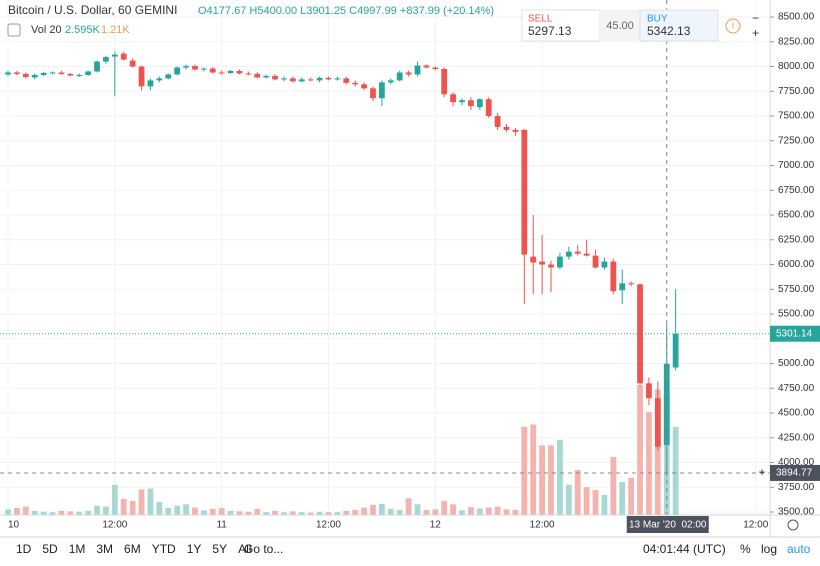 The image size is (820, 566). Describe the element at coordinates (733, 26) in the screenshot. I see `info-button` at that location.